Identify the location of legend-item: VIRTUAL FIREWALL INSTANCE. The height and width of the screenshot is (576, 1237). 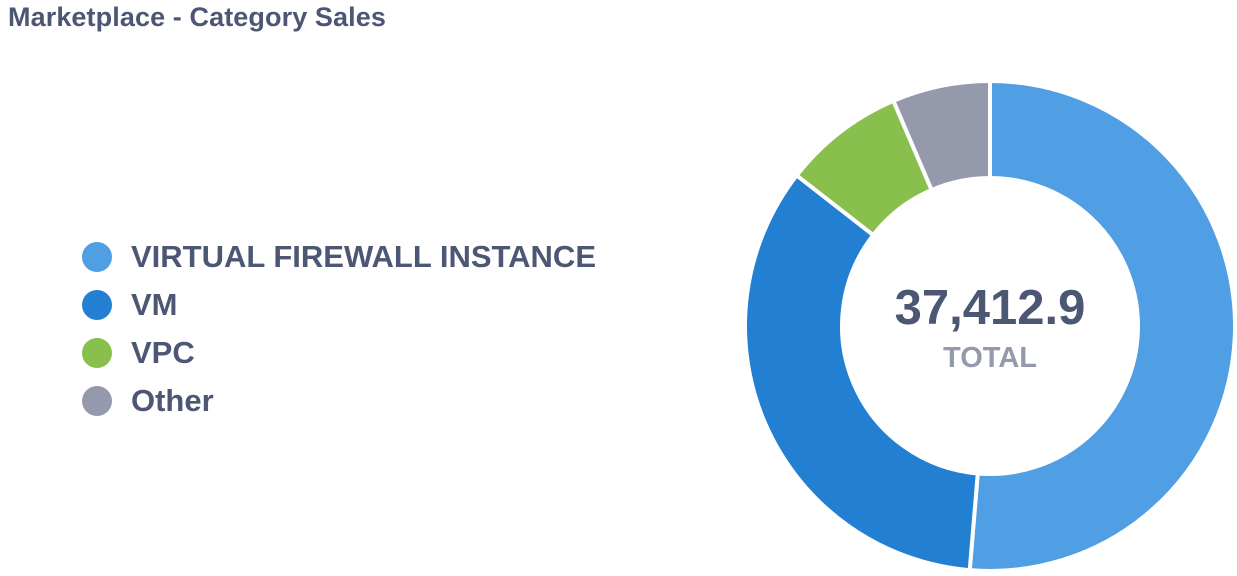
(339, 257).